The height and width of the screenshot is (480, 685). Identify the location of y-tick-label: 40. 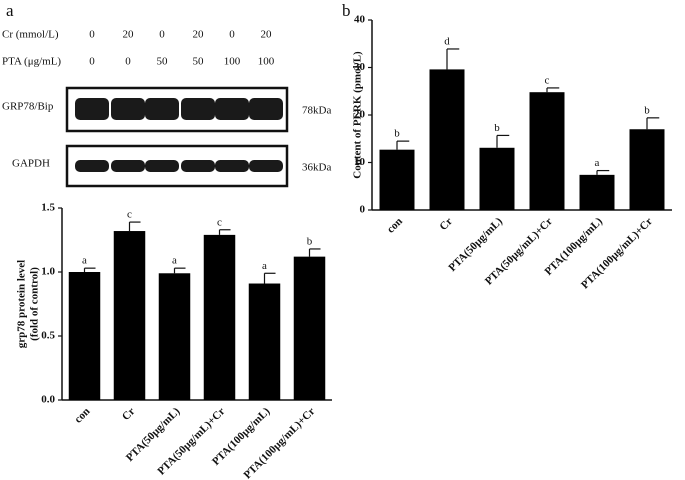
(360, 20).